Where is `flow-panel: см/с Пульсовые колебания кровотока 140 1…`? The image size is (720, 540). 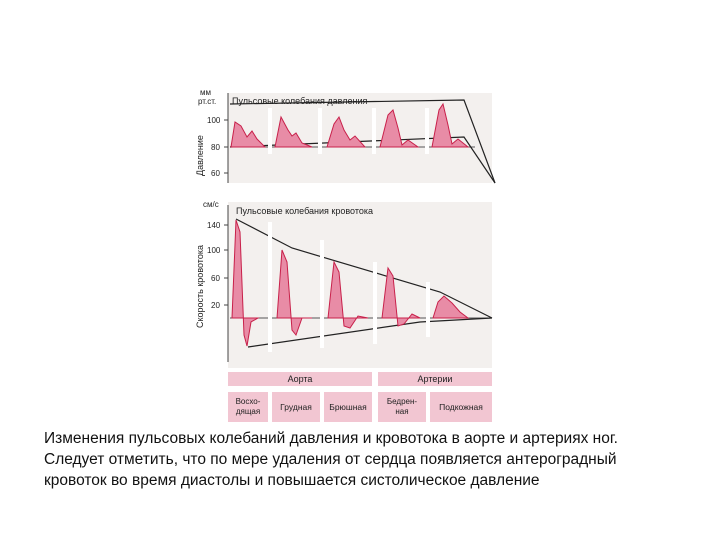
flow-panel: см/с Пульсовые колебания кровотока 140 1… is located at coordinates (344, 284).